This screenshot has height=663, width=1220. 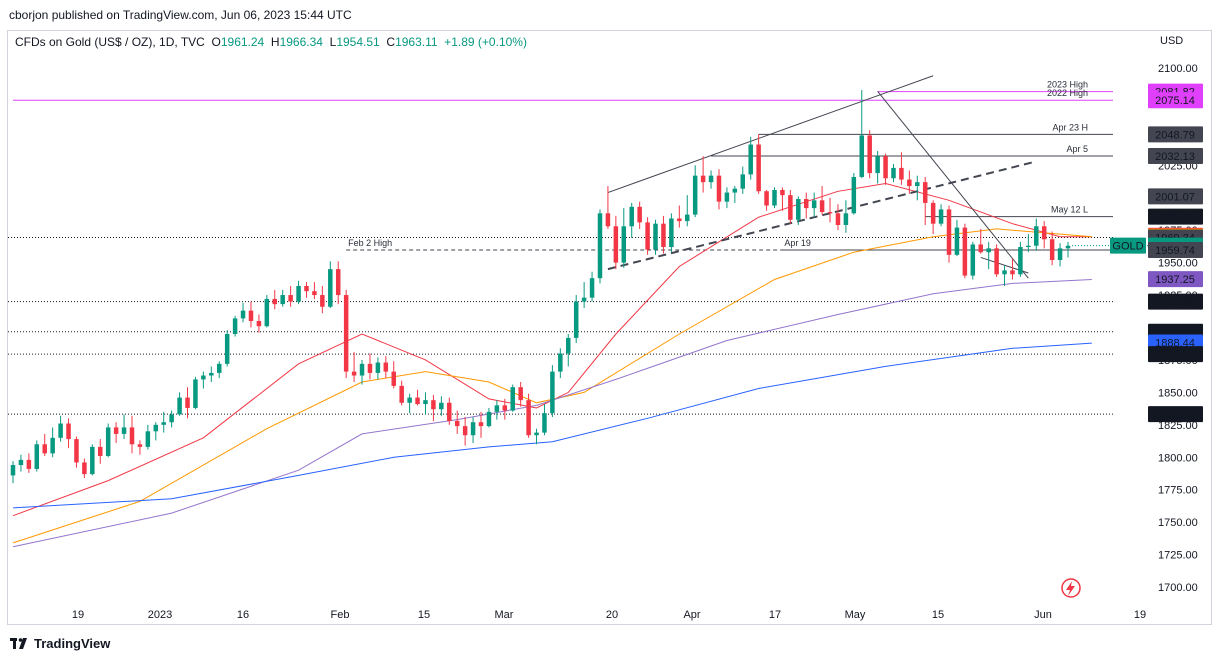 I want to click on price-label-text: 1919.90, so click(x=1175, y=303).